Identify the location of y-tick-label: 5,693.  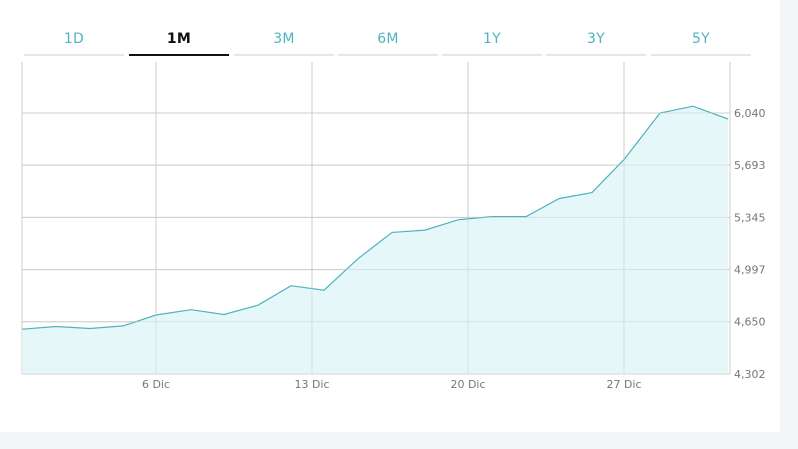
(750, 165).